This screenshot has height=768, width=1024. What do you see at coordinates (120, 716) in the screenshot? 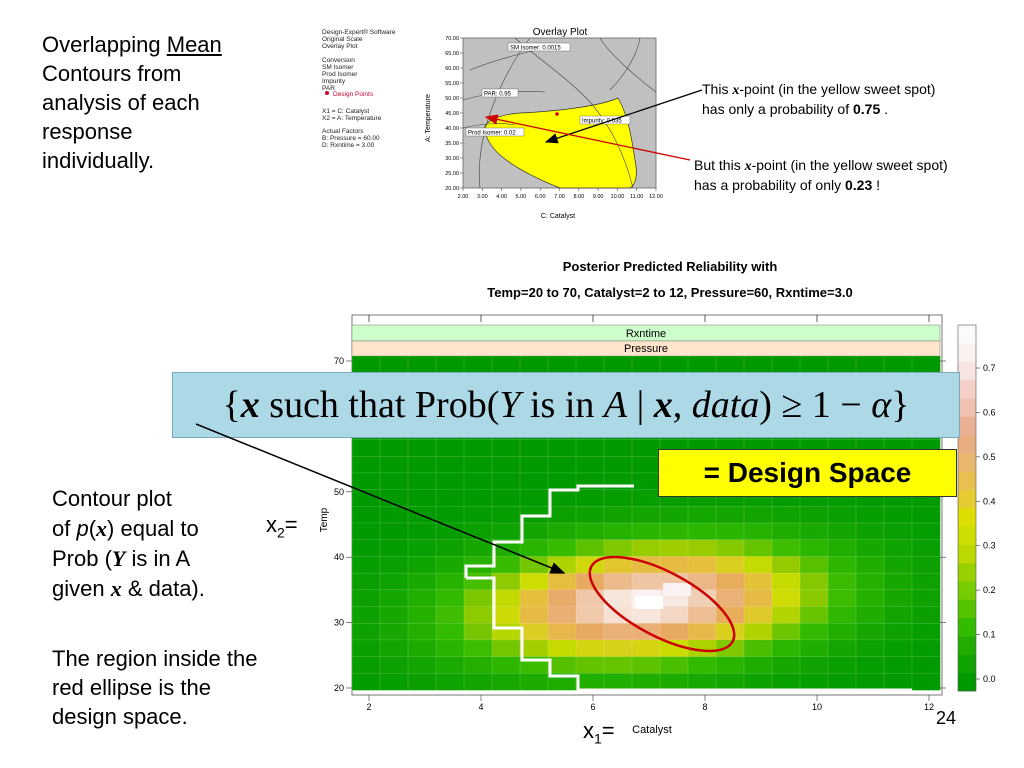
I see `region-line3: design space.` at bounding box center [120, 716].